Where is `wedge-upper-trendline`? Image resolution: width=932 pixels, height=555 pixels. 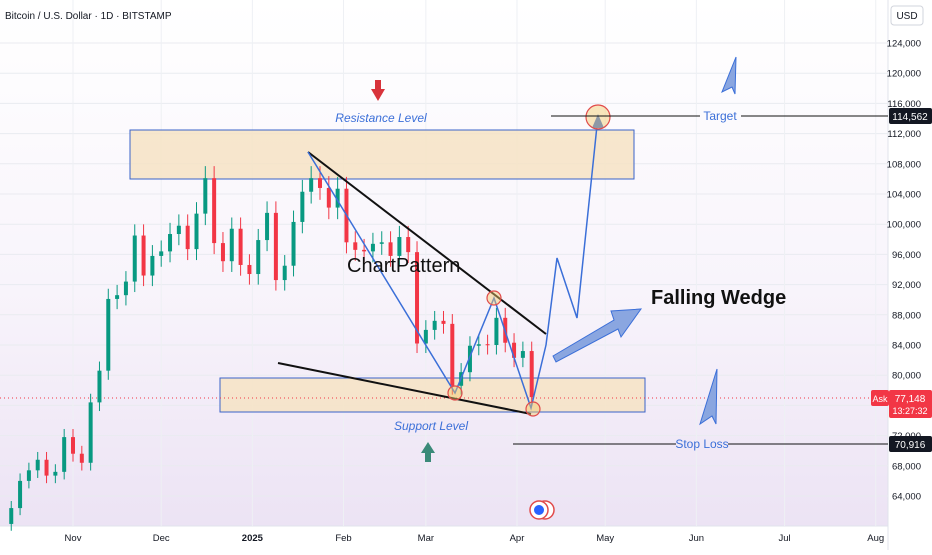
wedge-upper-trendline is located at coordinates (427, 243).